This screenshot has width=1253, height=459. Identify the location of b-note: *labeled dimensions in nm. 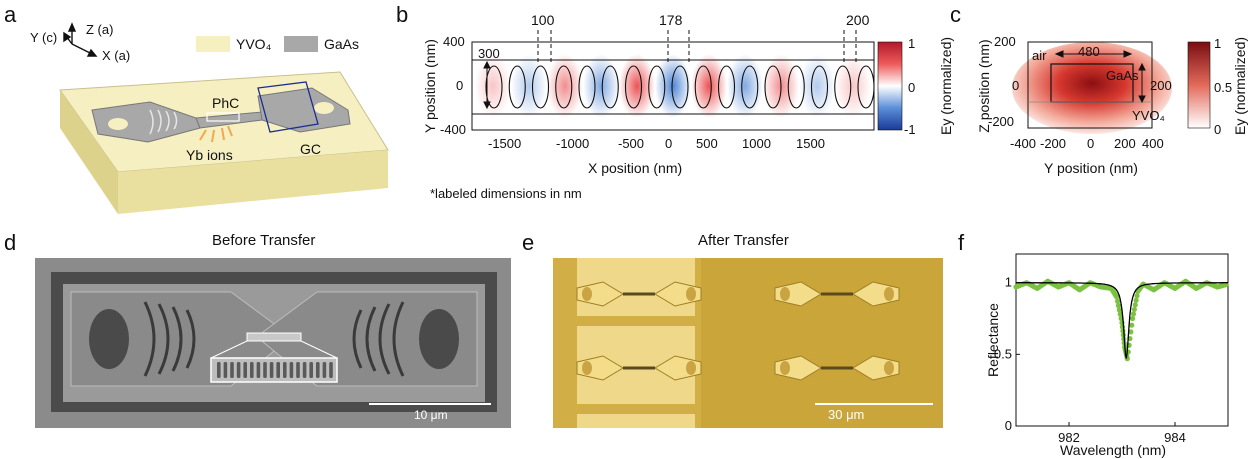
(506, 193).